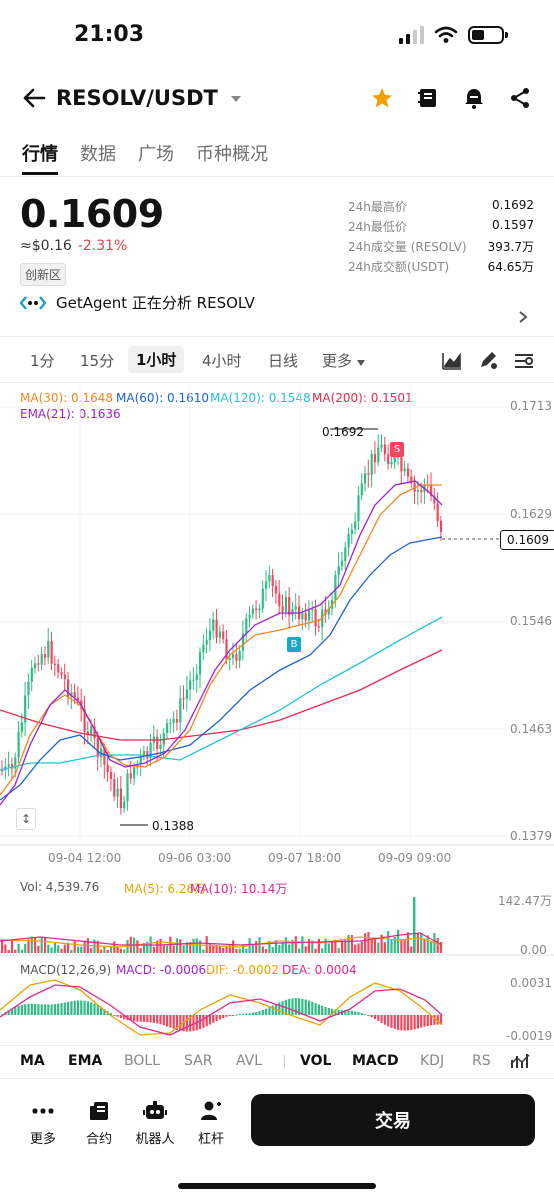 Image resolution: width=554 pixels, height=1200 pixels. I want to click on ind-tab-macd: MACD, so click(375, 1061).